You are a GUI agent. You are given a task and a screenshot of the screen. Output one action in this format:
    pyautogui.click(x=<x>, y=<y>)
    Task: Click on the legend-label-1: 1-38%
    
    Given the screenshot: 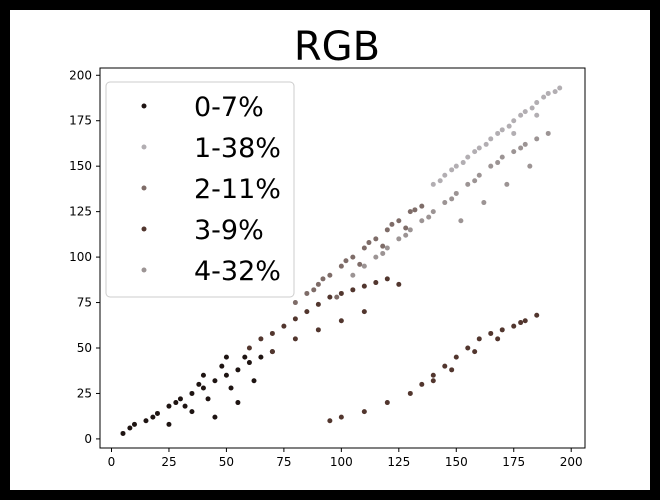 What is the action you would take?
    pyautogui.click(x=237, y=148)
    